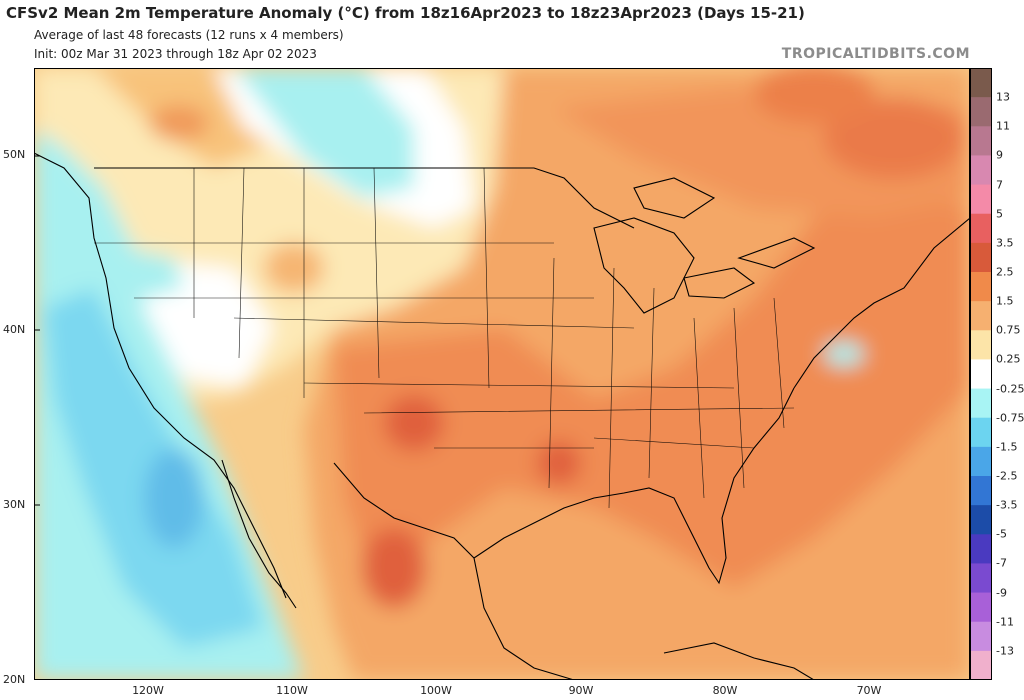  I want to click on colorbar-label: -9, so click(1001, 593).